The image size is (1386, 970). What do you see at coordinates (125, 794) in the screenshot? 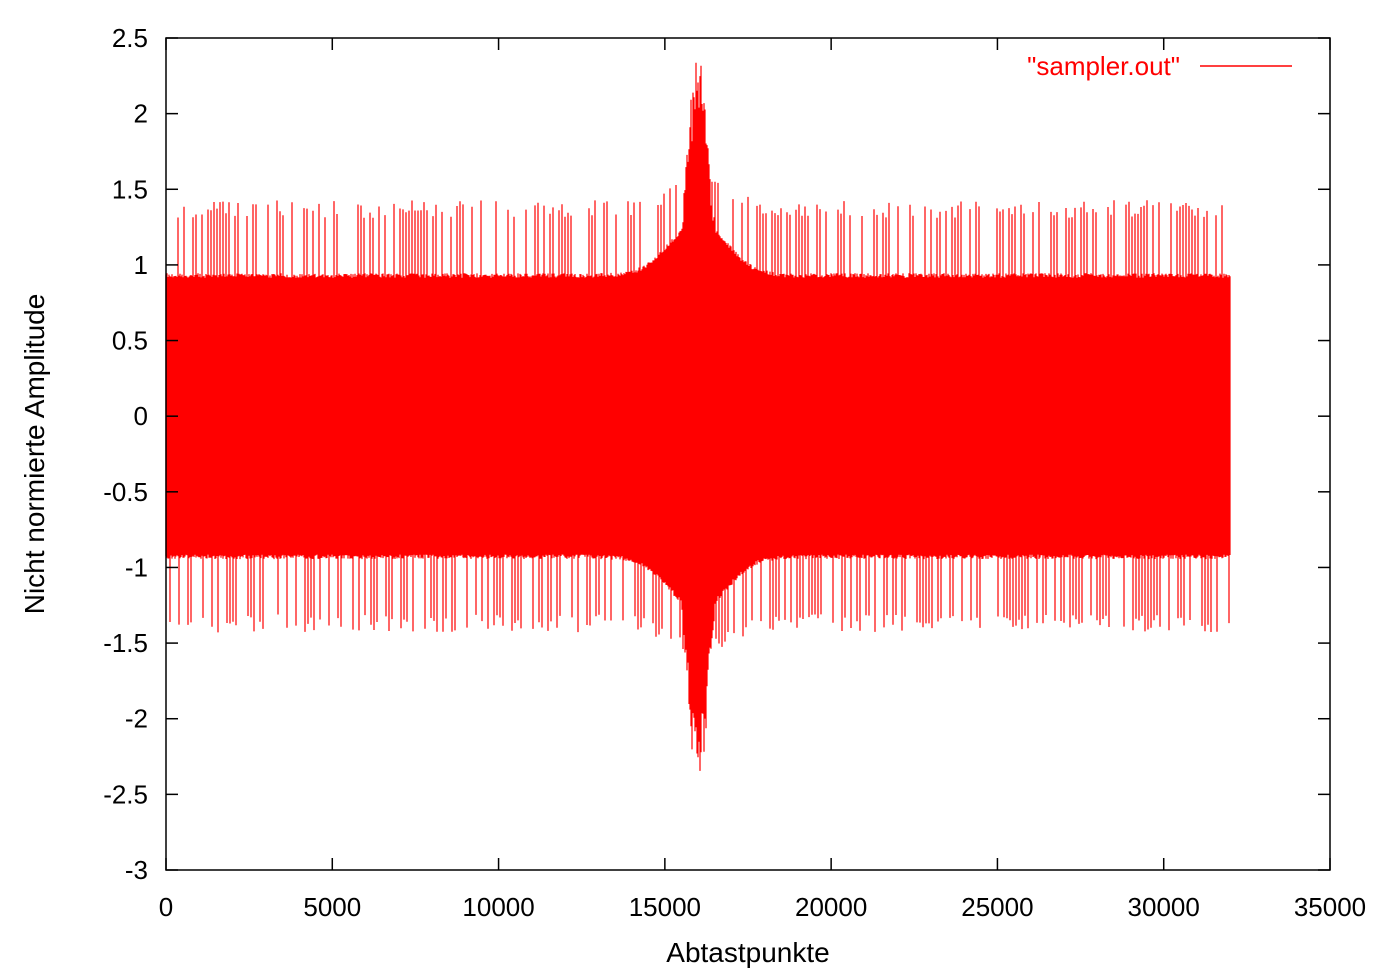
I see `y-tick-label: -2.5` at bounding box center [125, 794].